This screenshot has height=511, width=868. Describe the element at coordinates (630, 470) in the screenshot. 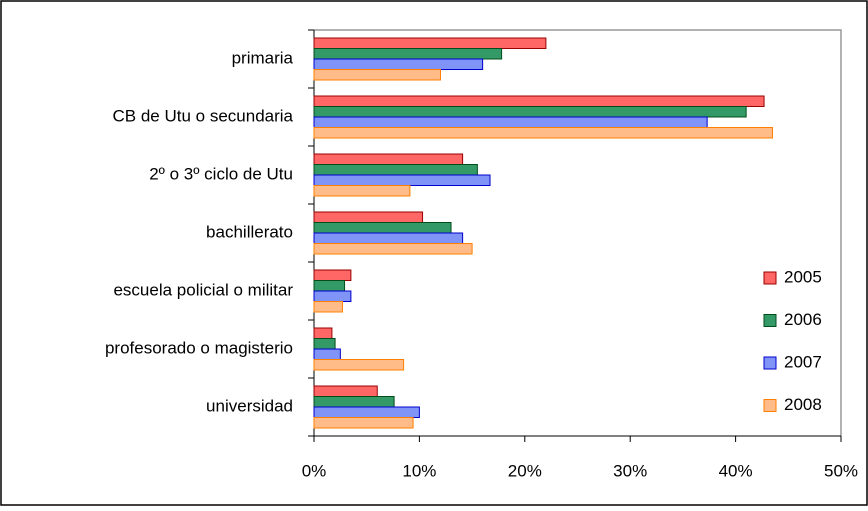

I see `x-tick-label: 30%` at that location.